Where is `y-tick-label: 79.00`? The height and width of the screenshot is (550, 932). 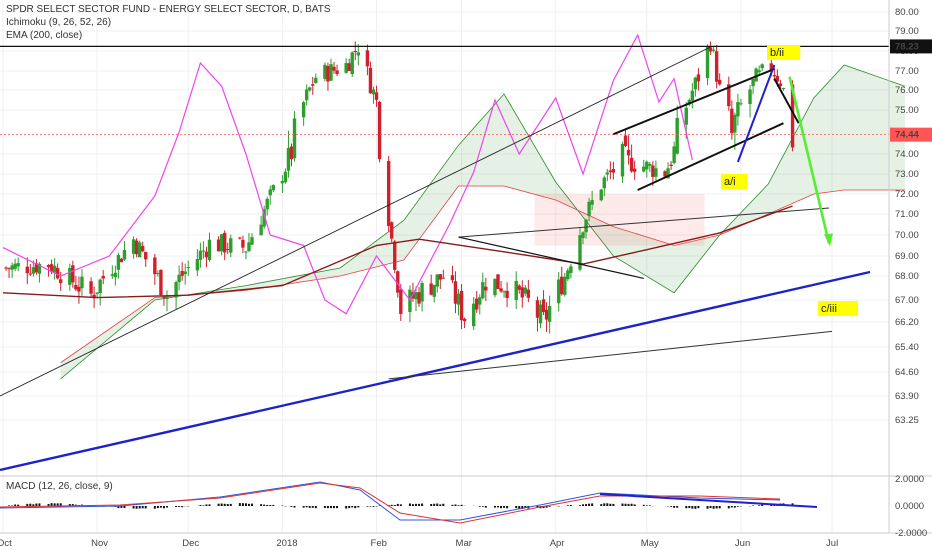
y-tick-label: 79.00 is located at coordinates (907, 31).